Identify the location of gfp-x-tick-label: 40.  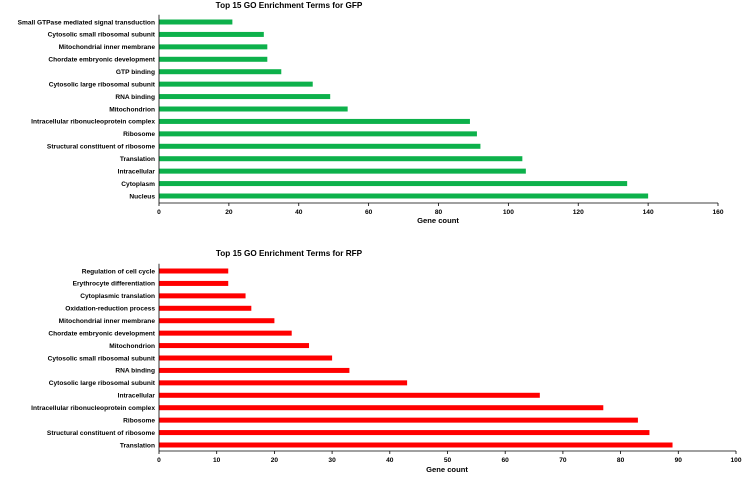
(299, 212).